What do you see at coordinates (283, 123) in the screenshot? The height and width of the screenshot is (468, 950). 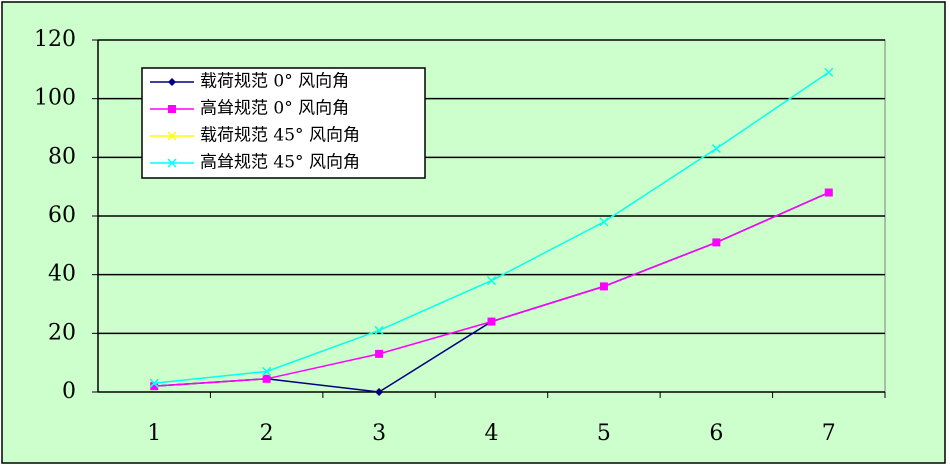 I see `legend-box` at bounding box center [283, 123].